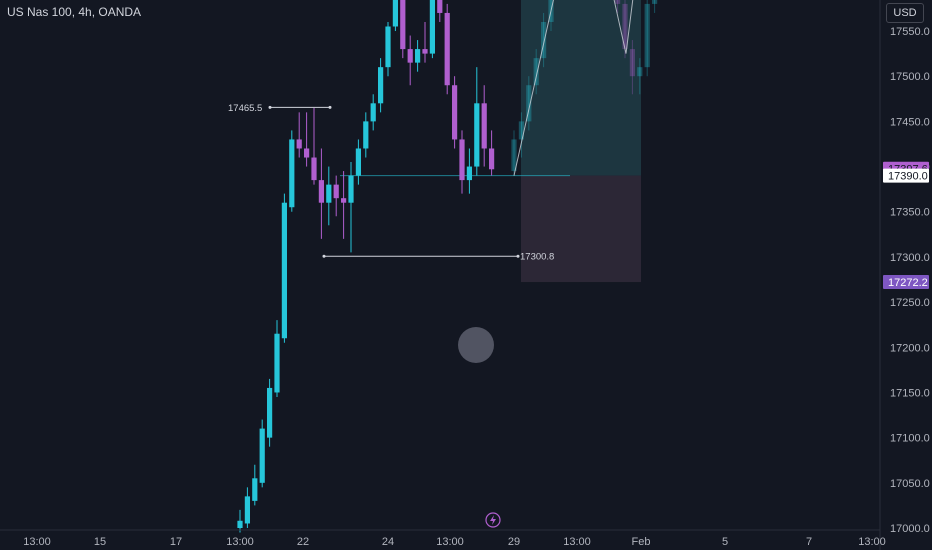 This screenshot has height=550, width=932. I want to click on time-tick-label: Feb, so click(641, 542).